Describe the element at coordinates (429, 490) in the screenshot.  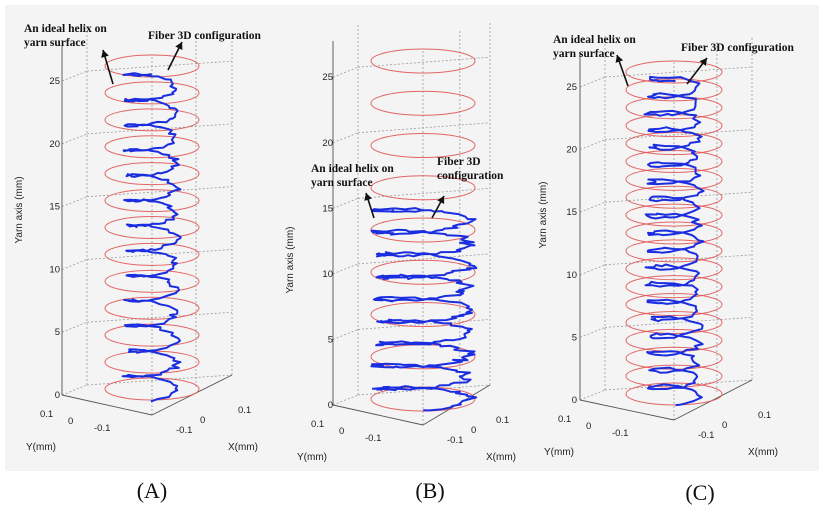
I see `caption-b: (B)` at that location.